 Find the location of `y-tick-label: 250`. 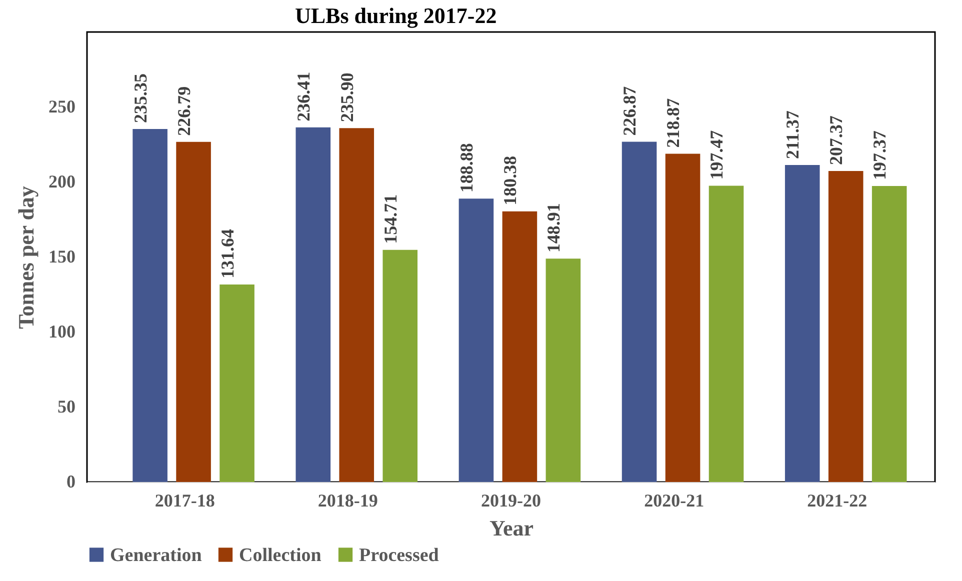

y-tick-label: 250 is located at coordinates (62, 106).